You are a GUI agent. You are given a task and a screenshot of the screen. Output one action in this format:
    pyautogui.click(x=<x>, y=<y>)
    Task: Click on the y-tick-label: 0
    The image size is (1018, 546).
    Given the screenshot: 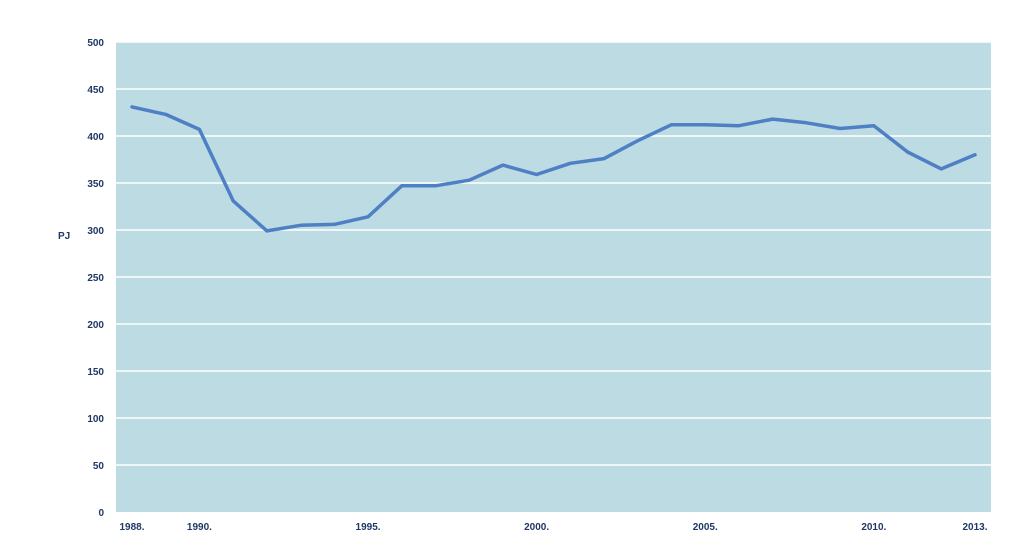 What is the action you would take?
    pyautogui.click(x=101, y=513)
    